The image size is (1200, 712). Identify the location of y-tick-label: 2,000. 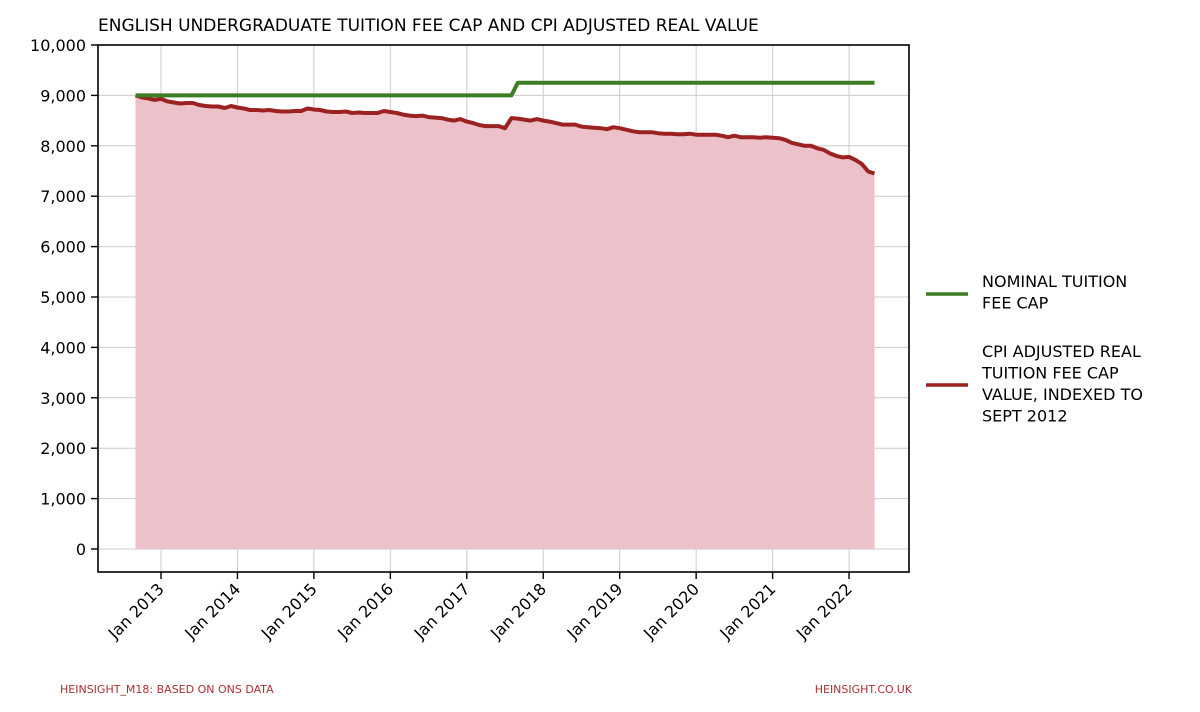
(63, 448).